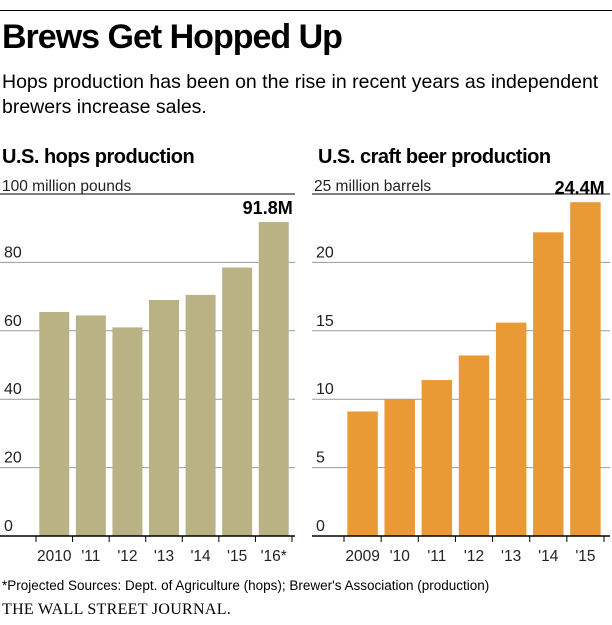 The image size is (612, 625). What do you see at coordinates (320, 458) in the screenshot?
I see `y-tick-label: 5` at bounding box center [320, 458].